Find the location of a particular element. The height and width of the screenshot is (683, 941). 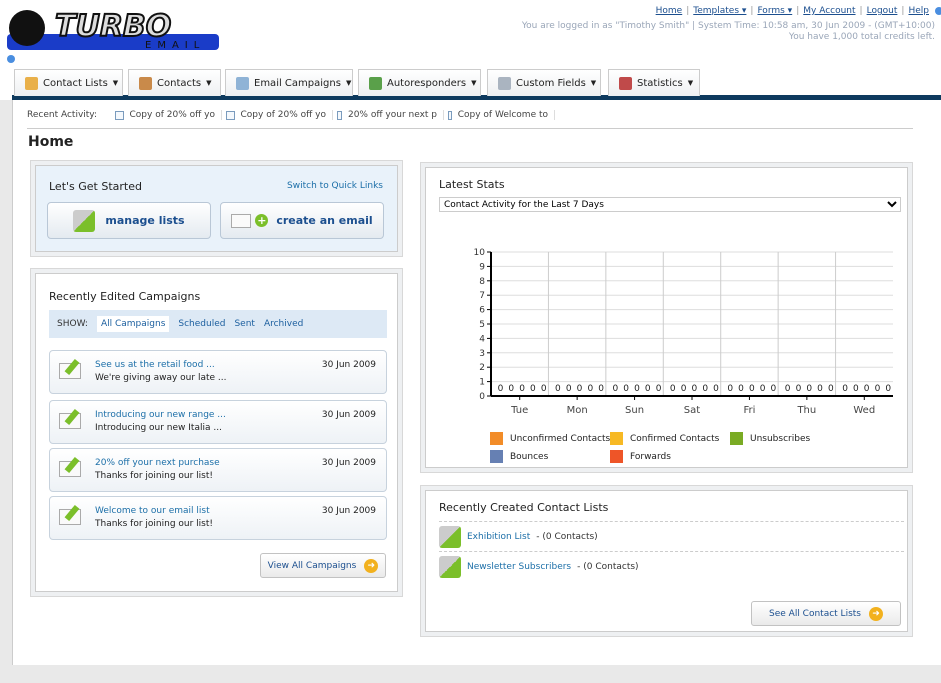

legend-label: Bounces is located at coordinates (529, 456).